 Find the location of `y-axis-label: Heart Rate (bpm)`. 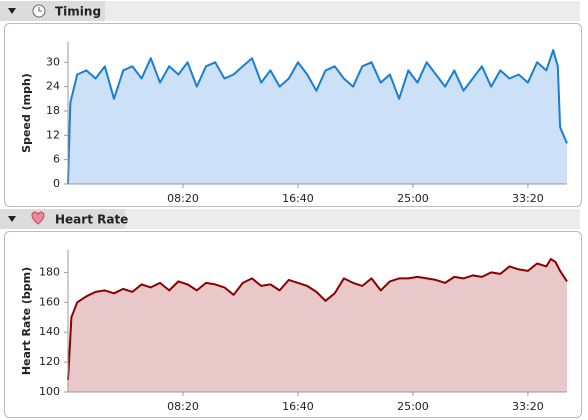

y-axis-label: Heart Rate (bpm) is located at coordinates (26, 321).